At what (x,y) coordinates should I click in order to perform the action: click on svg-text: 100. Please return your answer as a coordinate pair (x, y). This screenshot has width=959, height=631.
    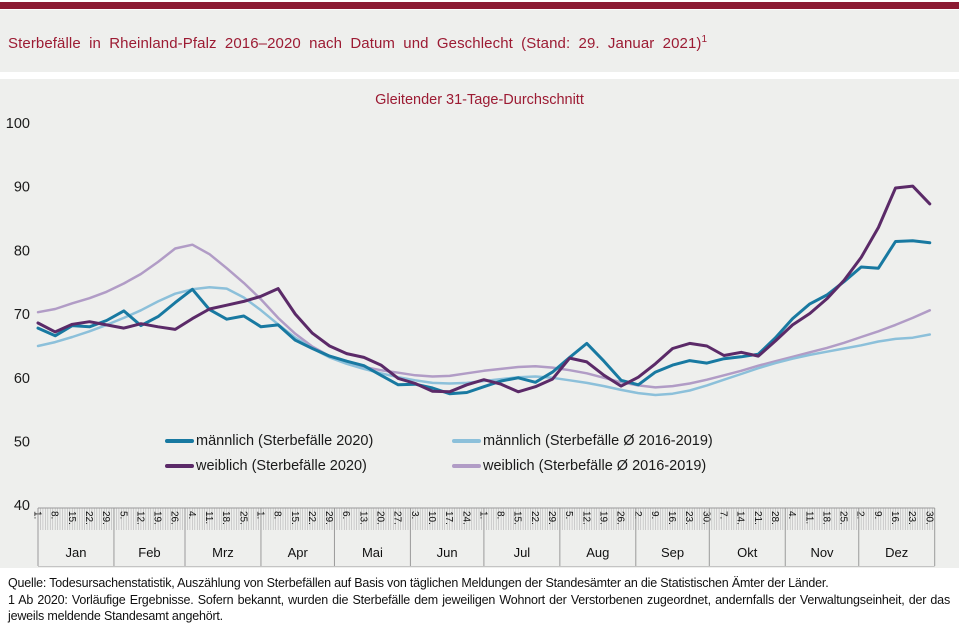
    Looking at the image, I should click on (18, 124).